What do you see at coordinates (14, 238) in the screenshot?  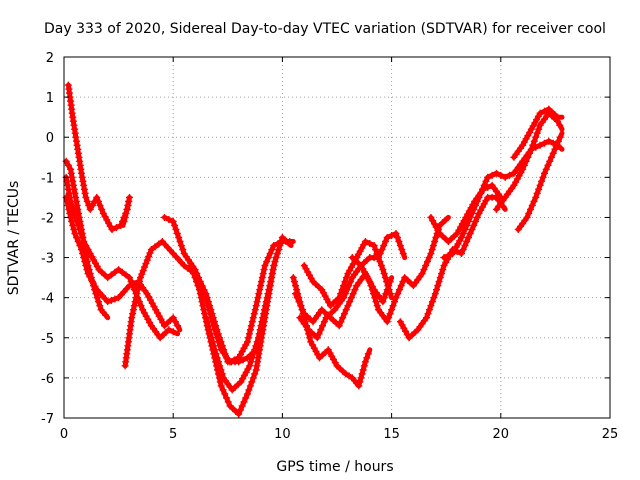 I see `y-axis-label: SDTVAR / TECUs` at bounding box center [14, 238].